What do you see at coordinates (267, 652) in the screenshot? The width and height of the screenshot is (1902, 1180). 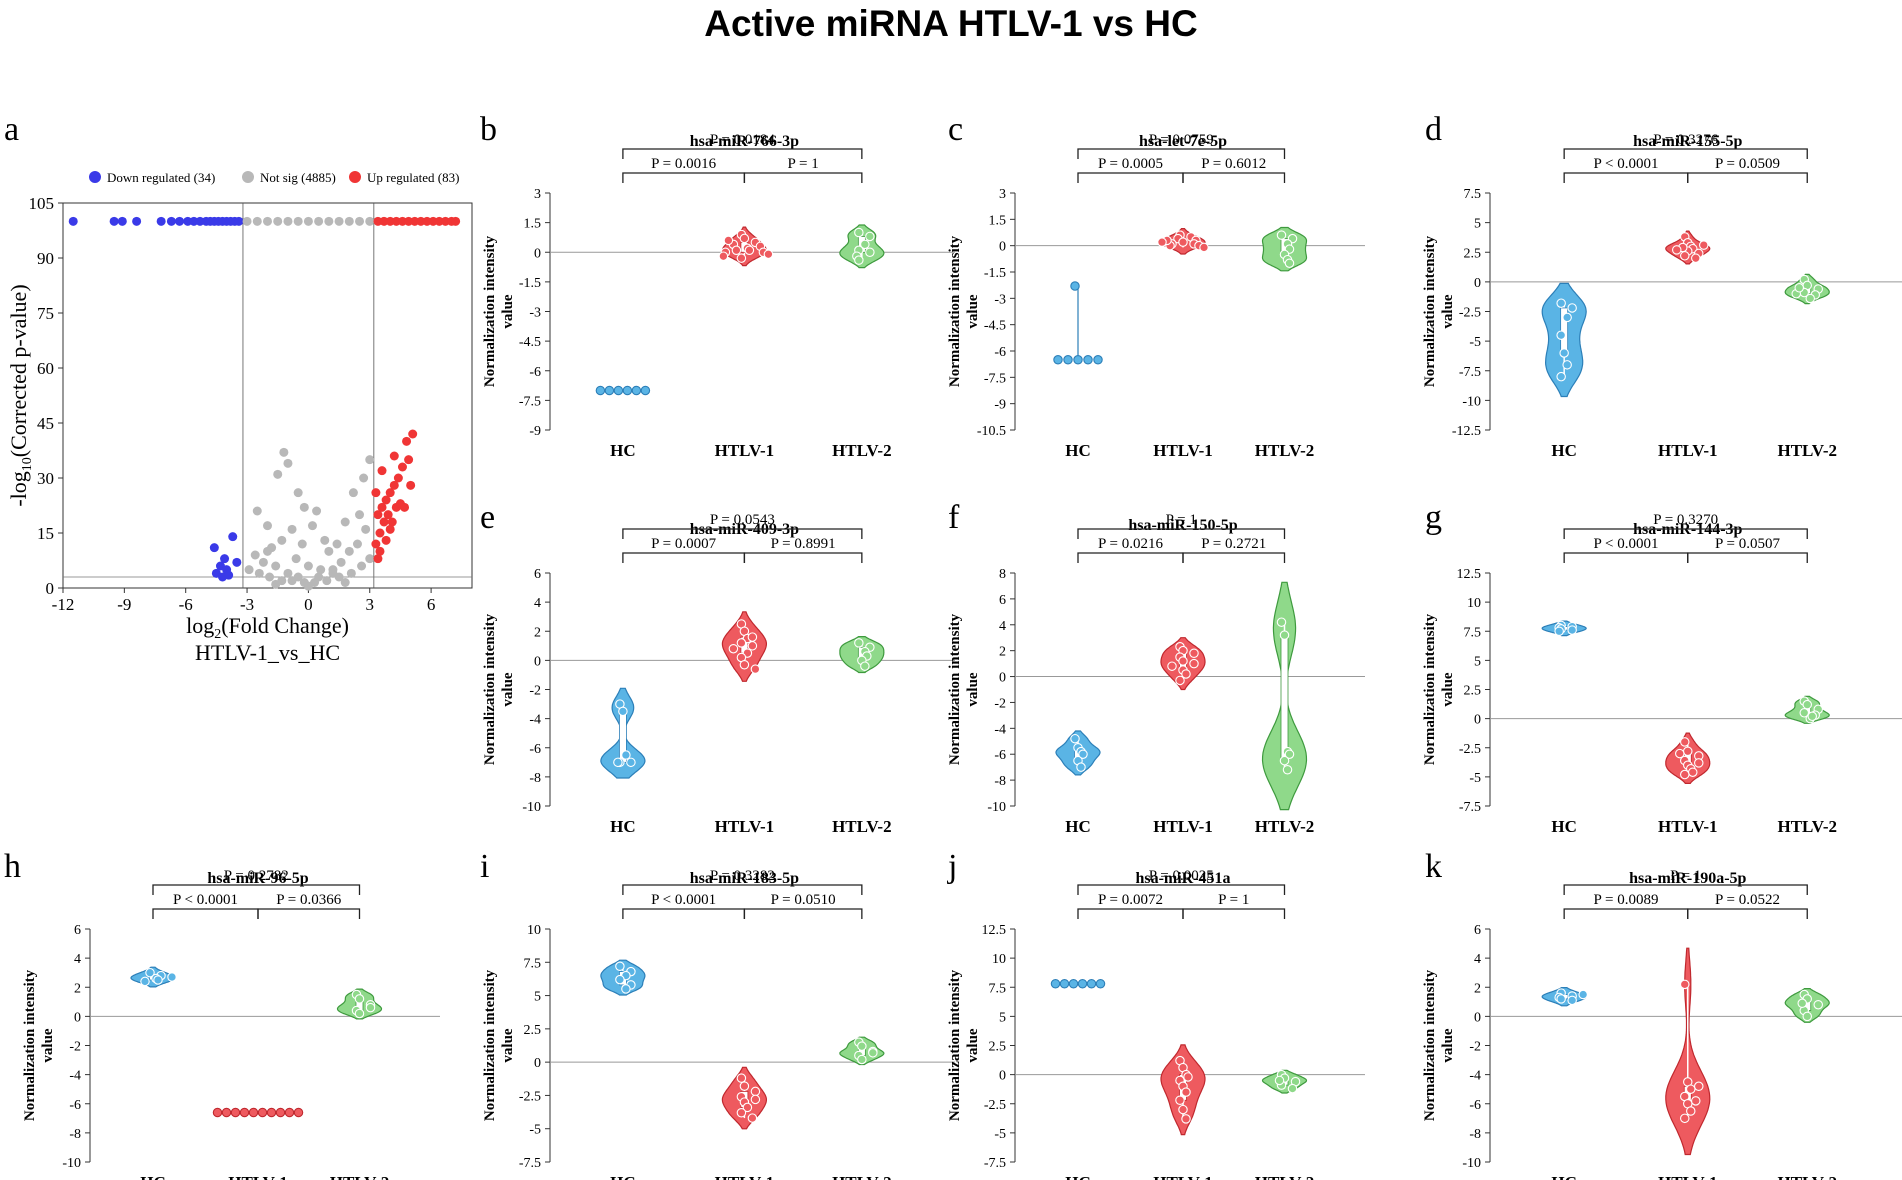 I see `x-axis-label-2: HTLV-1_vs_HC` at bounding box center [267, 652].